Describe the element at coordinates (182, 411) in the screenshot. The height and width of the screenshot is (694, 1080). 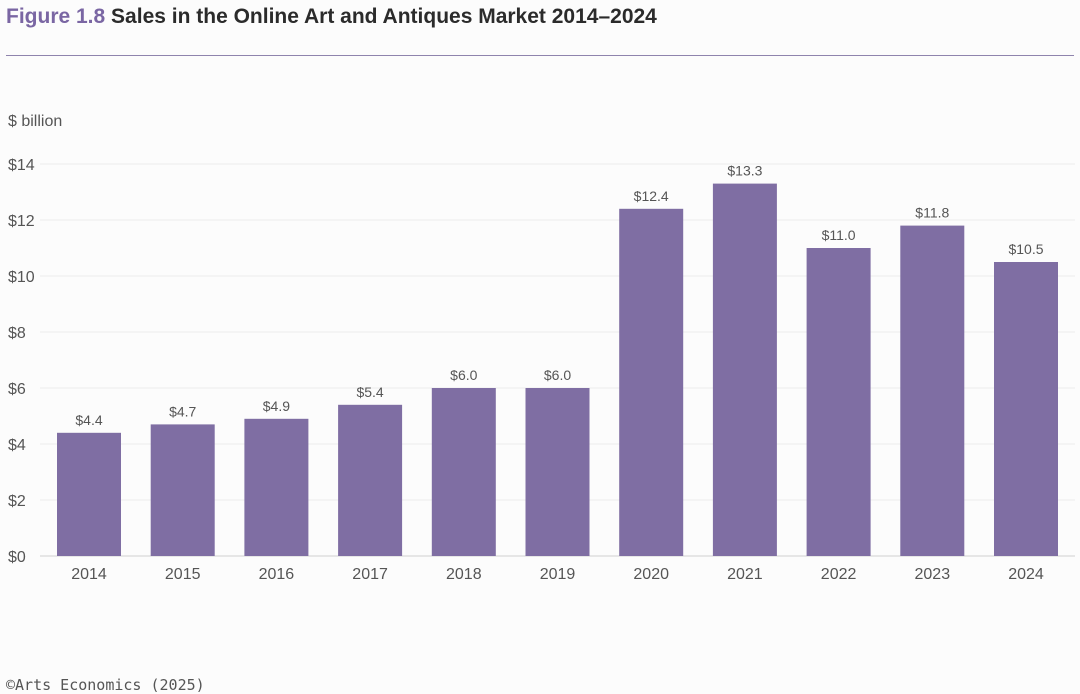
I see `bar-value-label: $4.7` at that location.